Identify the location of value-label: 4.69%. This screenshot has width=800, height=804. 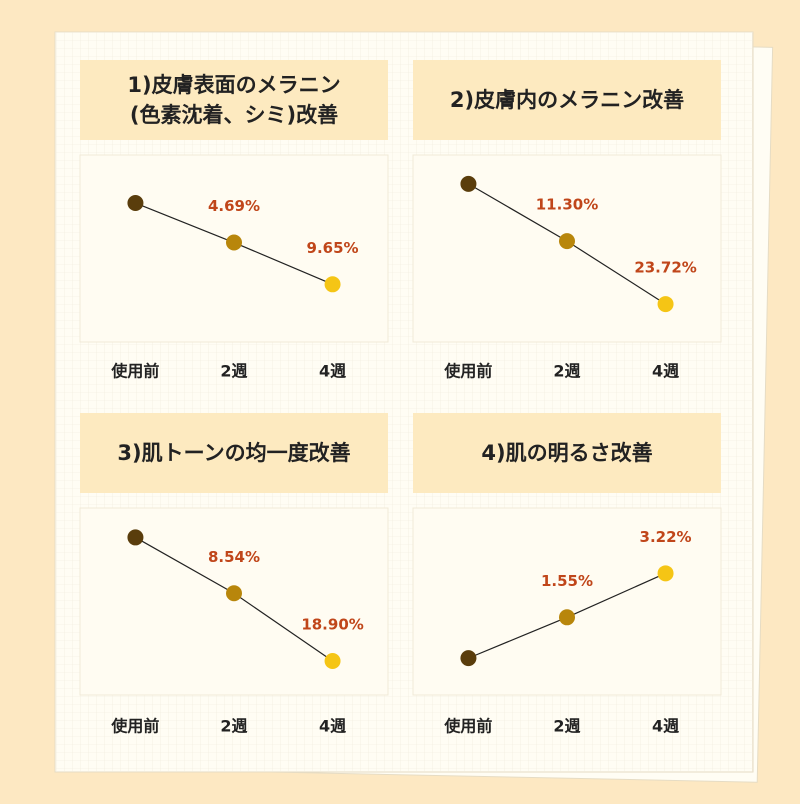
(234, 206).